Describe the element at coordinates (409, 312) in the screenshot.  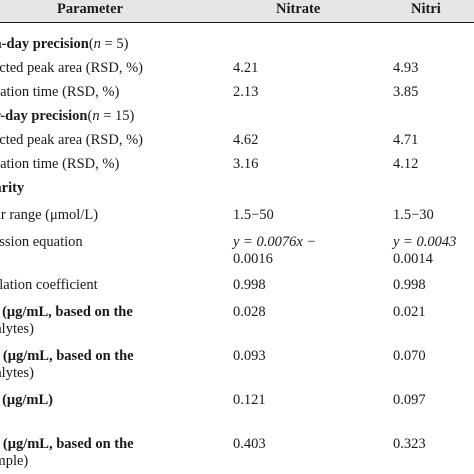
I see `nitrite-value: 0.021` at that location.